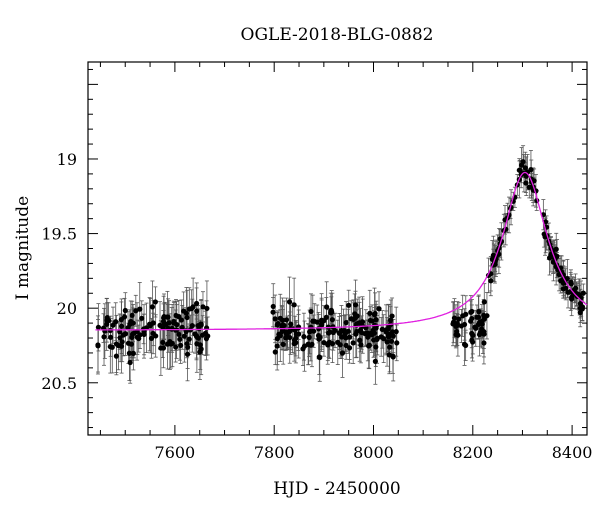 This screenshot has width=600, height=512. Describe the element at coordinates (67, 308) in the screenshot. I see `y-tick-label: 20` at that location.